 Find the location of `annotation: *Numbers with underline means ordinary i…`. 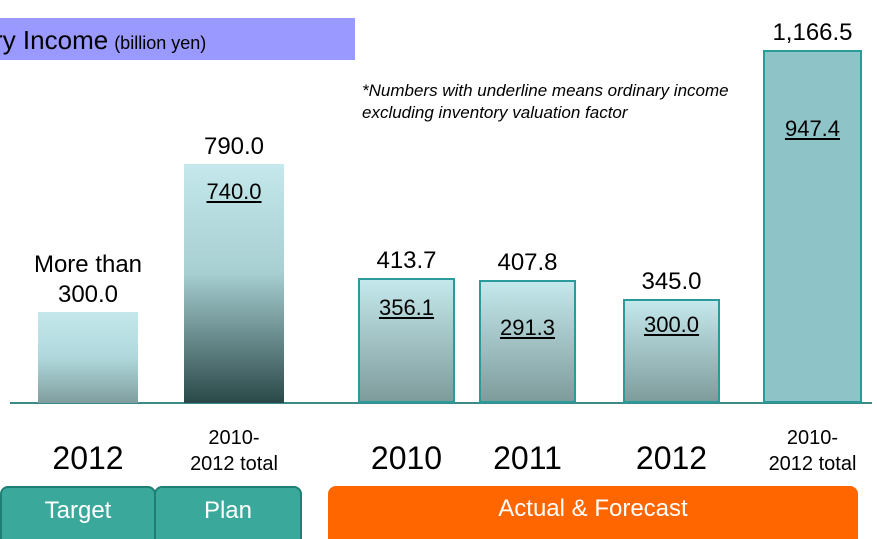

annotation: *Numbers with underline means ordinary i… is located at coordinates (545, 101).